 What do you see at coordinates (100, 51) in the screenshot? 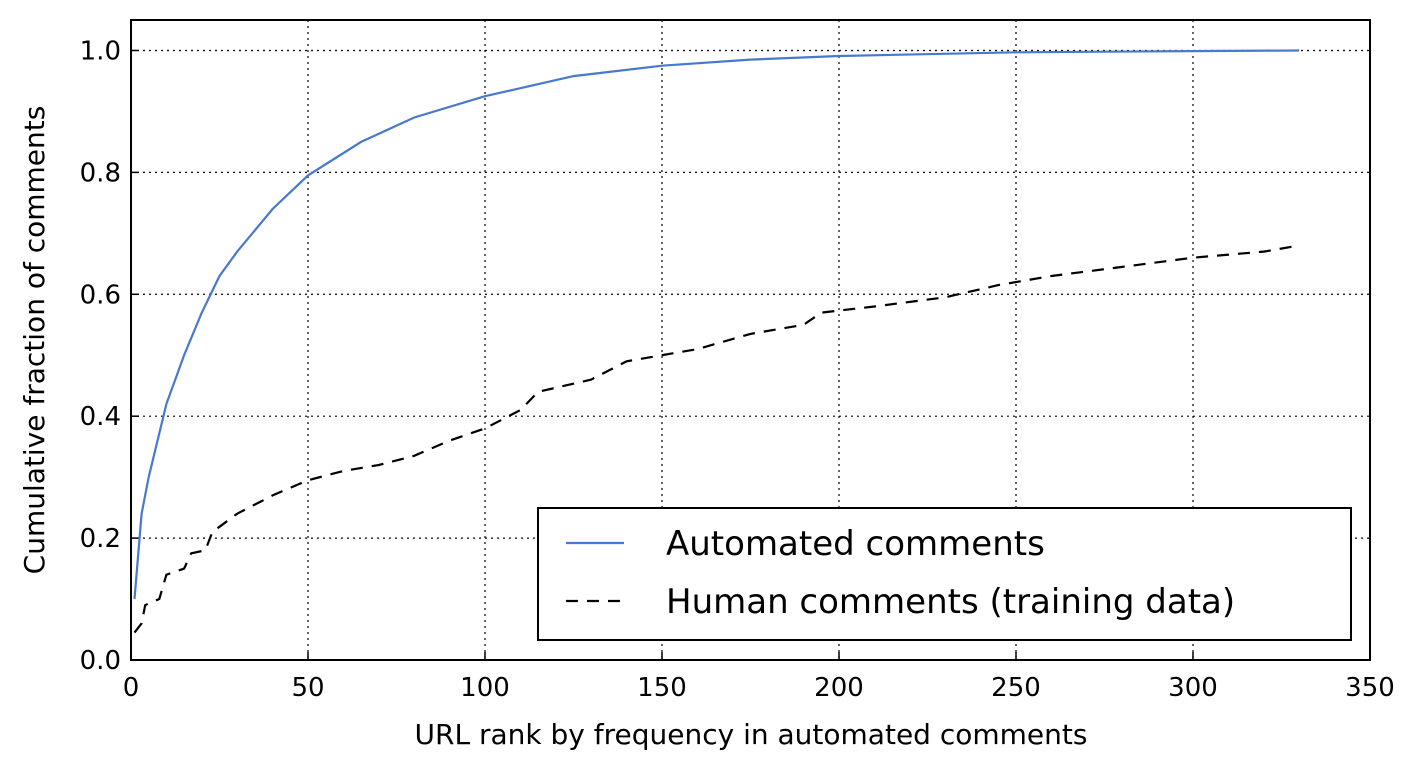
I see `y-tick-label: 1.0` at bounding box center [100, 51].